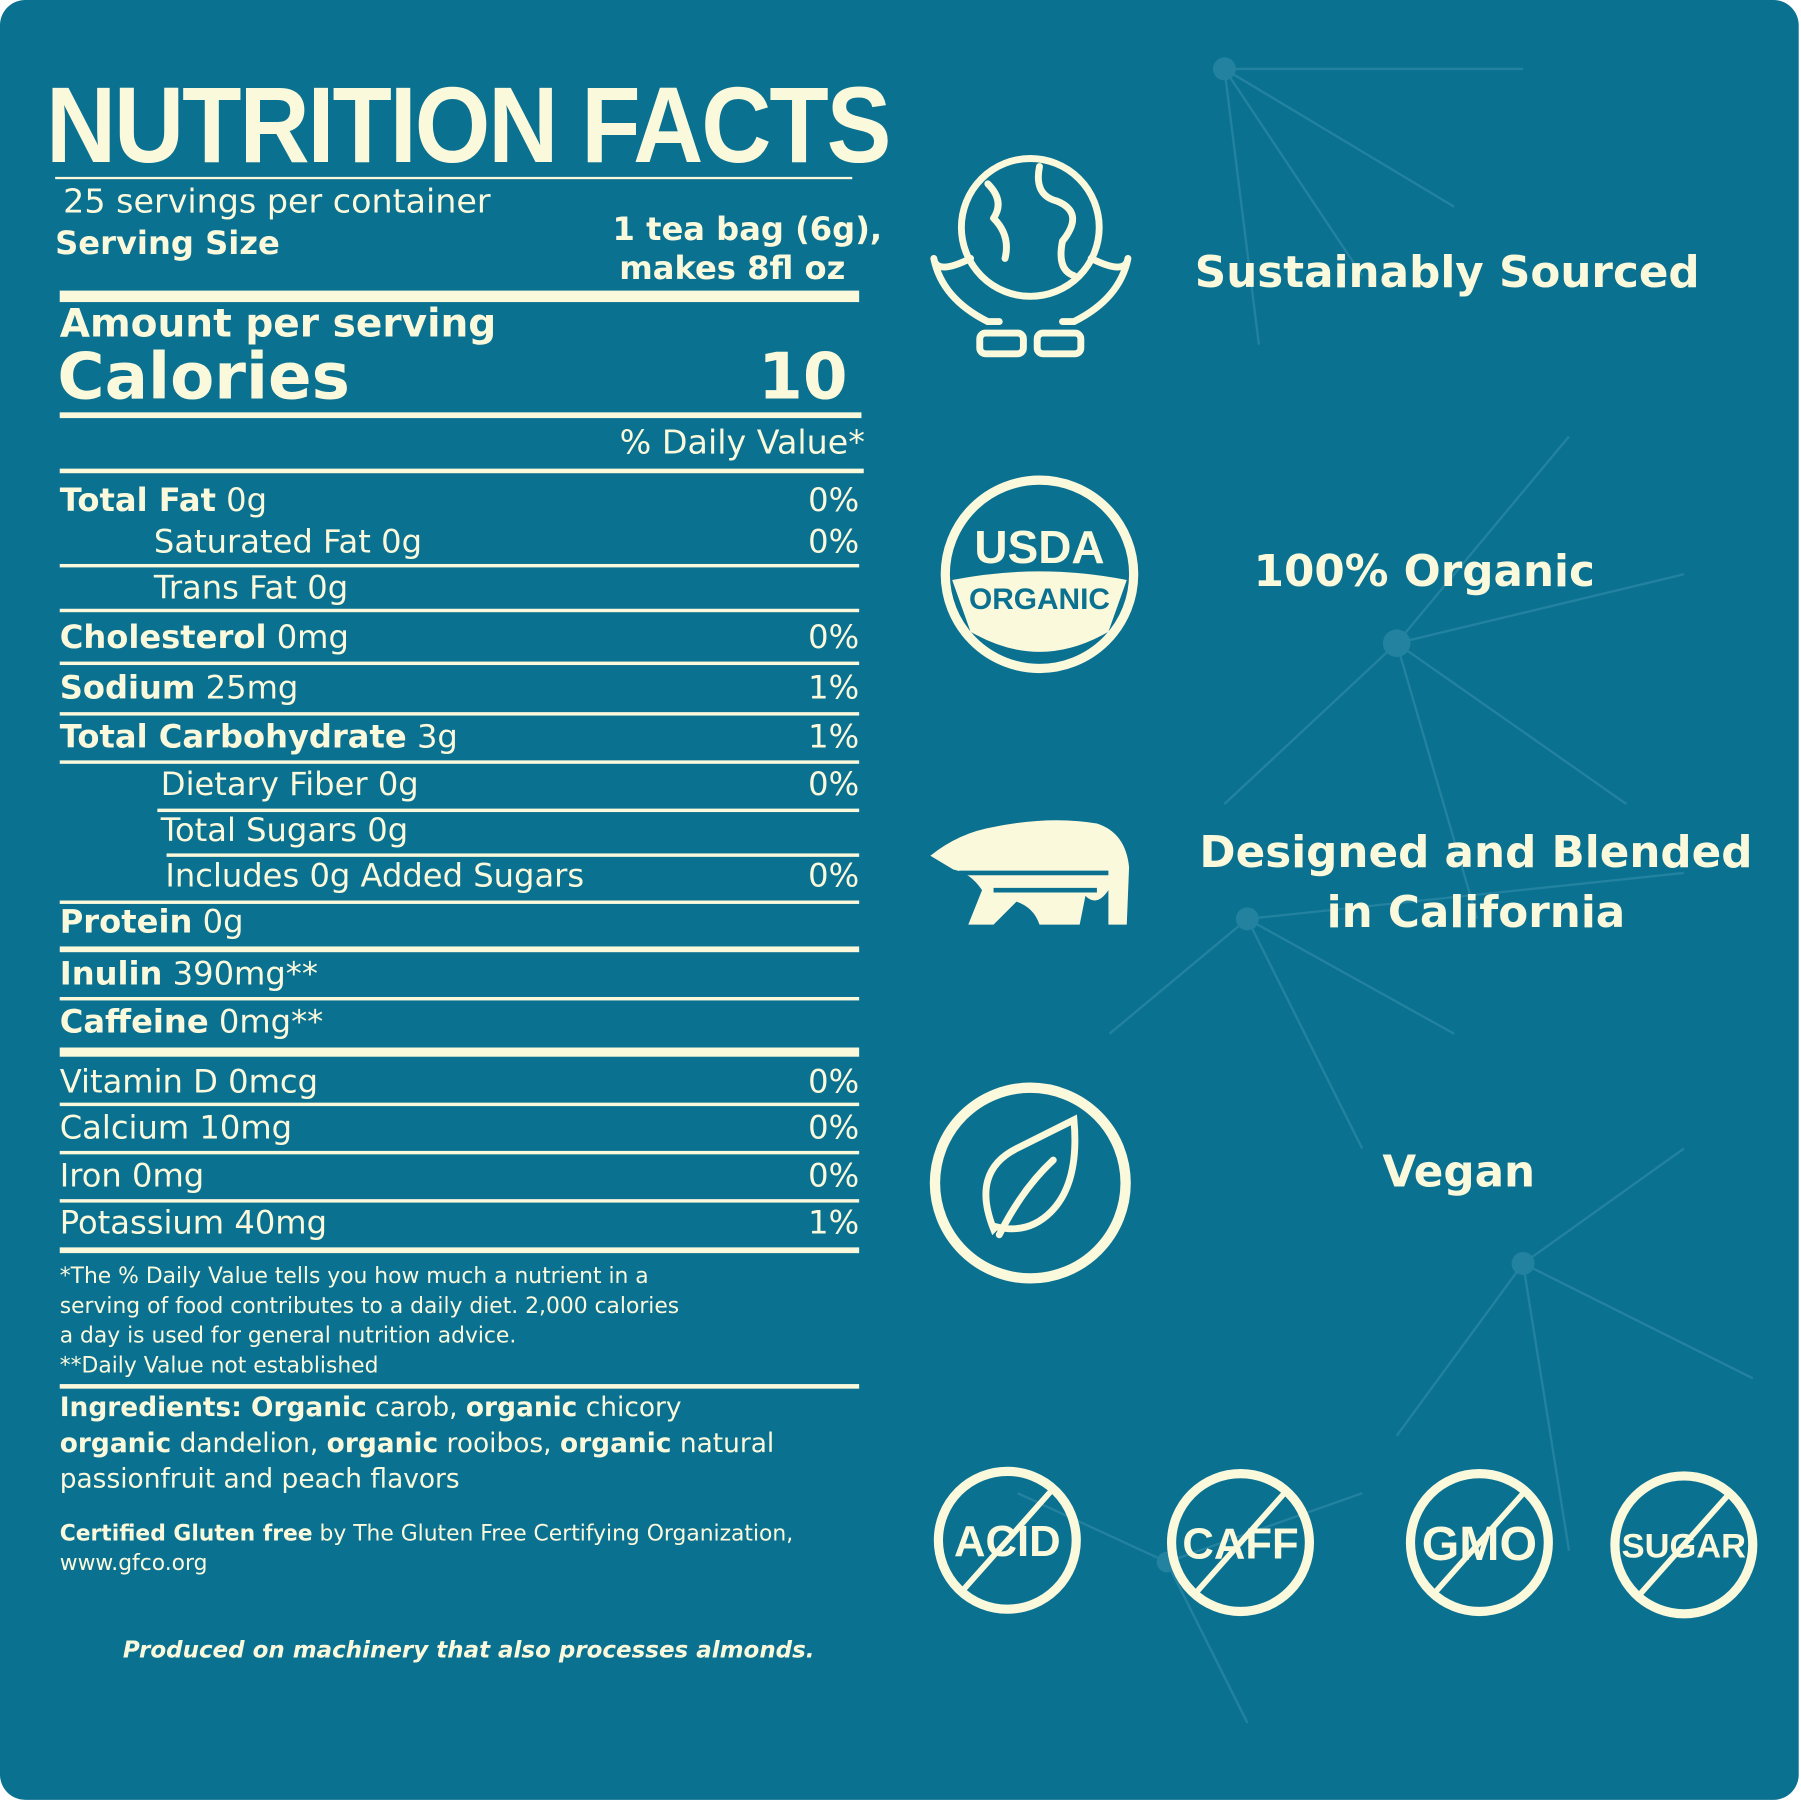 The height and width of the screenshot is (1802, 1801). I want to click on nutrient-label: Dietary Fiber 0g, so click(290, 784).